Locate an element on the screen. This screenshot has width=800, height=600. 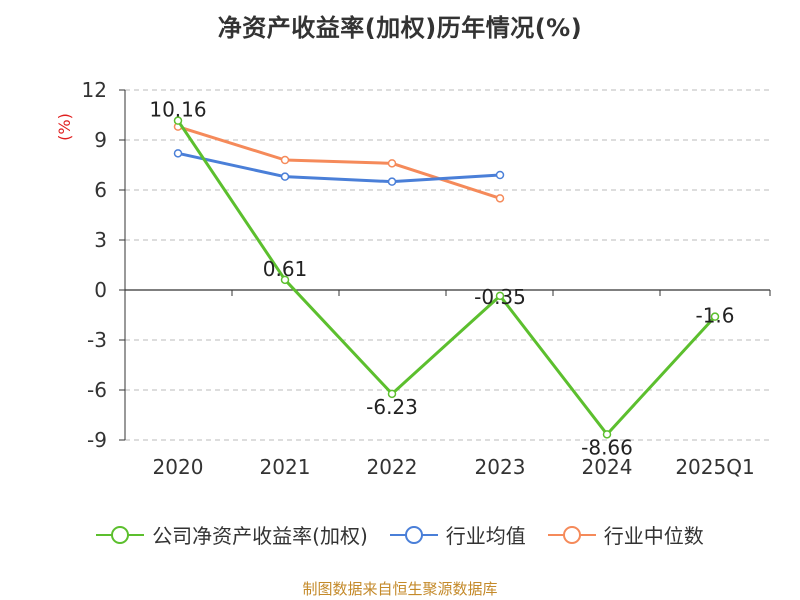
y-tick-label: -6 is located at coordinates (97, 390).